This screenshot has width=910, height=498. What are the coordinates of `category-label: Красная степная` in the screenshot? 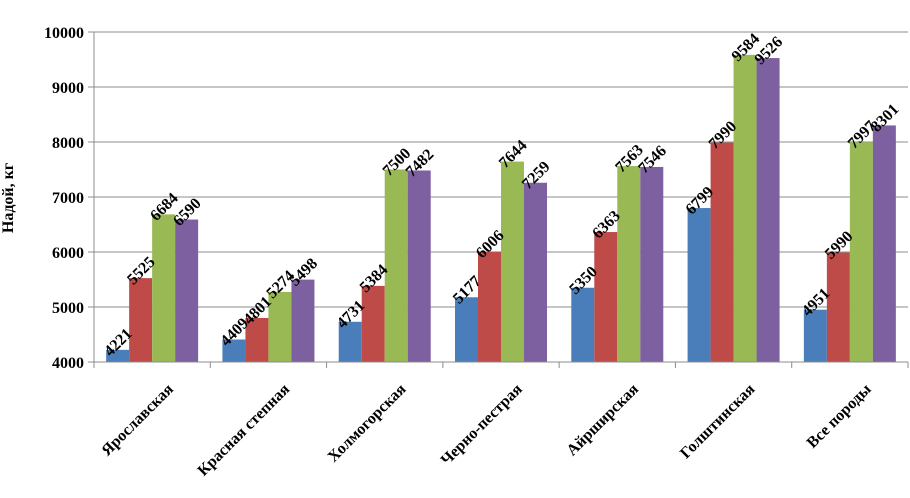 It's located at (244, 430).